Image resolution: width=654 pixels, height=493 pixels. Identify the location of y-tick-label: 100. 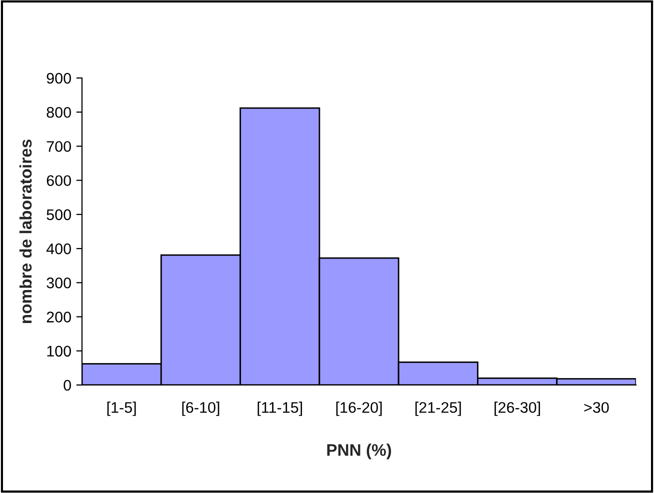
(59, 351).